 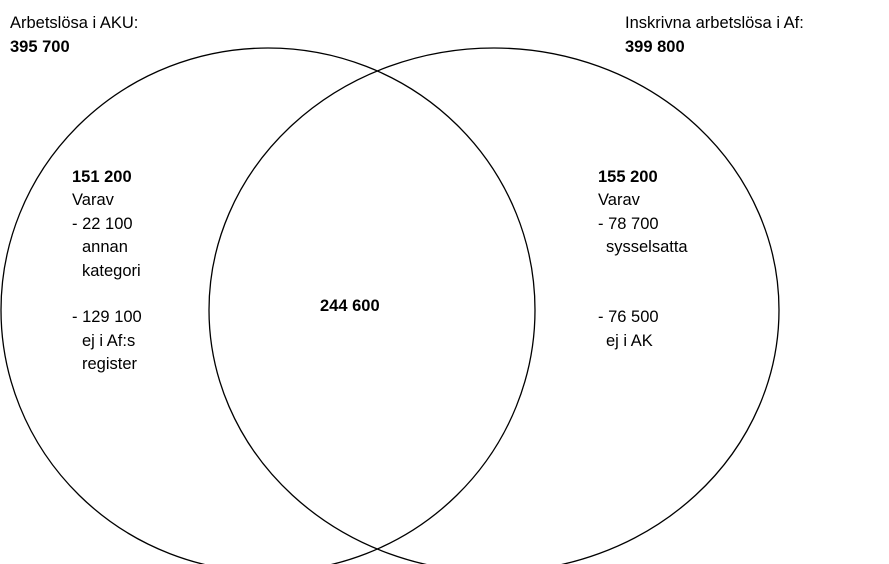 I want to click on right-region-value: 155 200, so click(x=628, y=177).